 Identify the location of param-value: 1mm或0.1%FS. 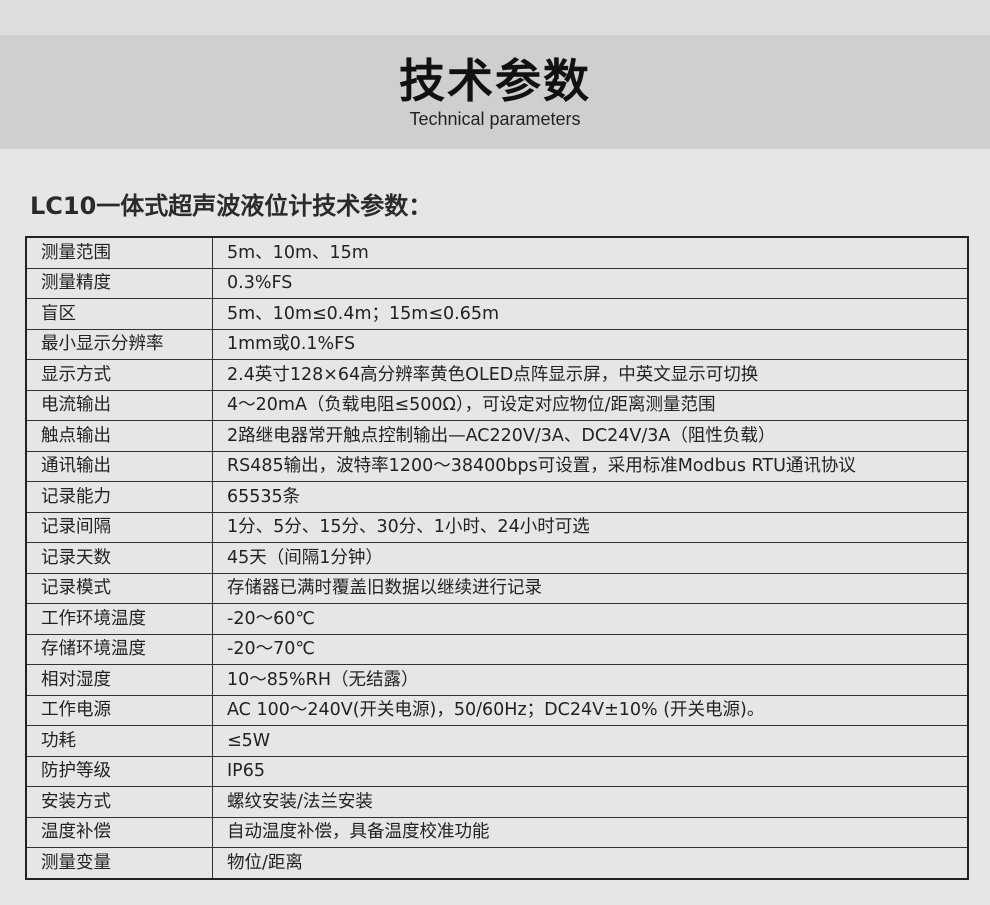
(590, 344).